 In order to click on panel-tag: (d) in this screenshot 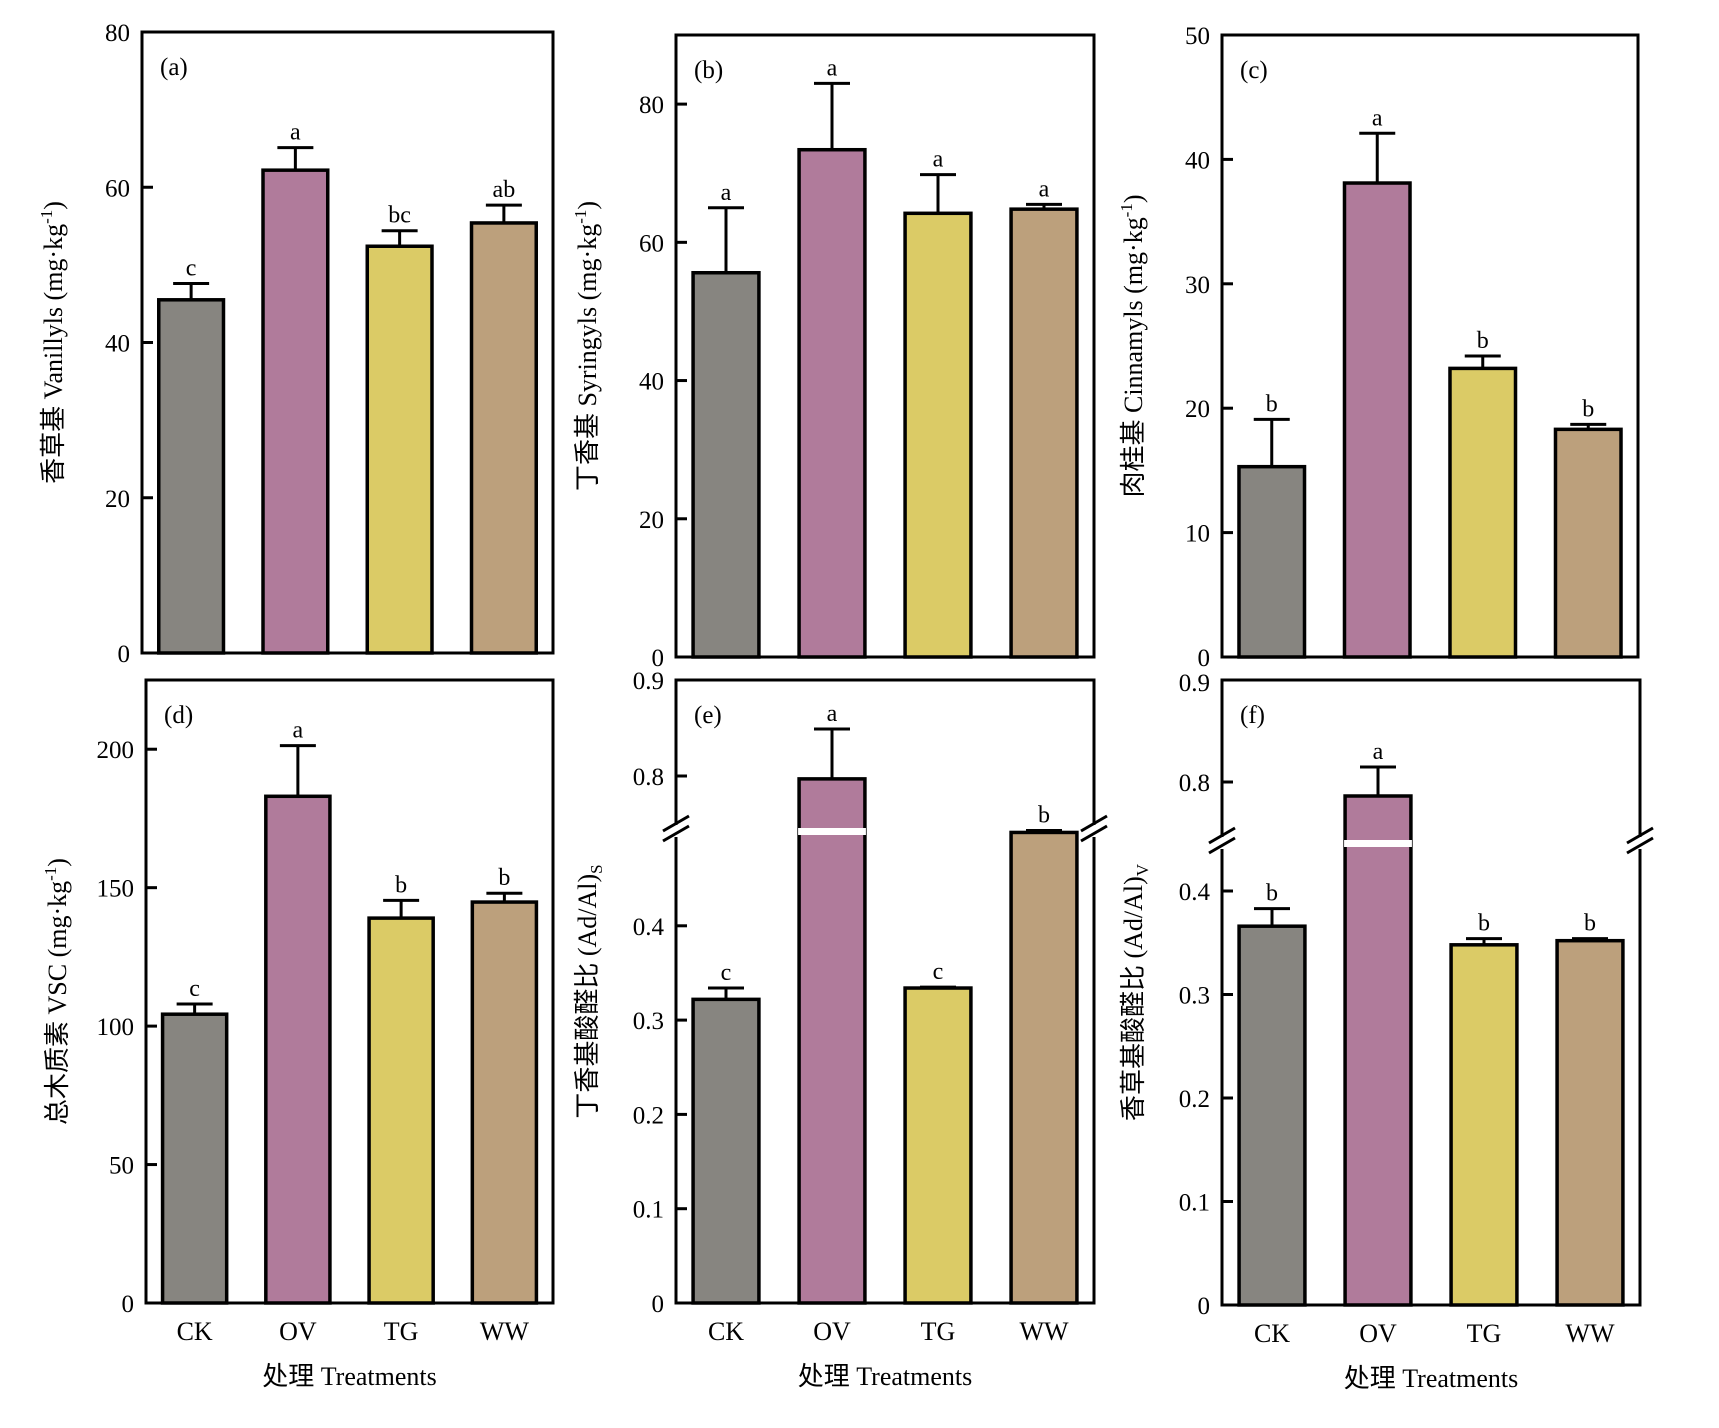, I will do `click(178, 715)`.